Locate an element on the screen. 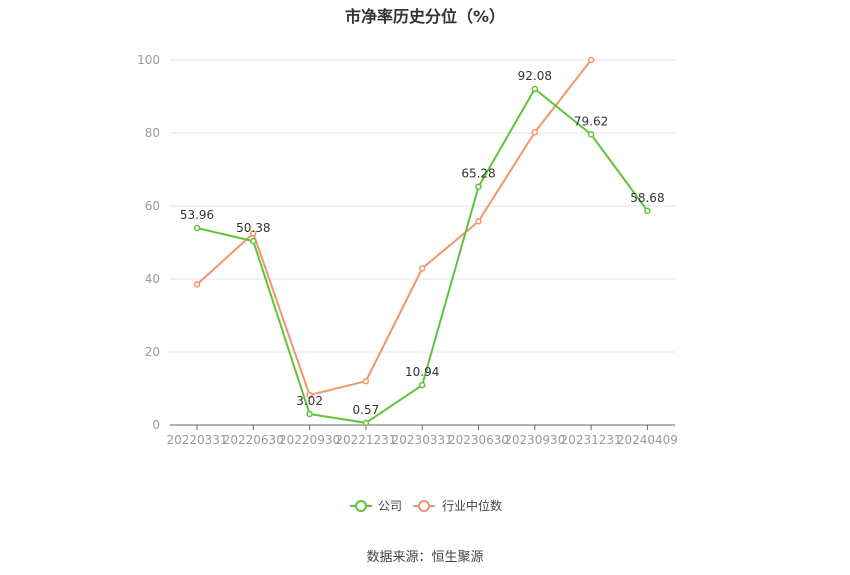 The width and height of the screenshot is (850, 575). x-tick-label: 20230331 is located at coordinates (422, 440).